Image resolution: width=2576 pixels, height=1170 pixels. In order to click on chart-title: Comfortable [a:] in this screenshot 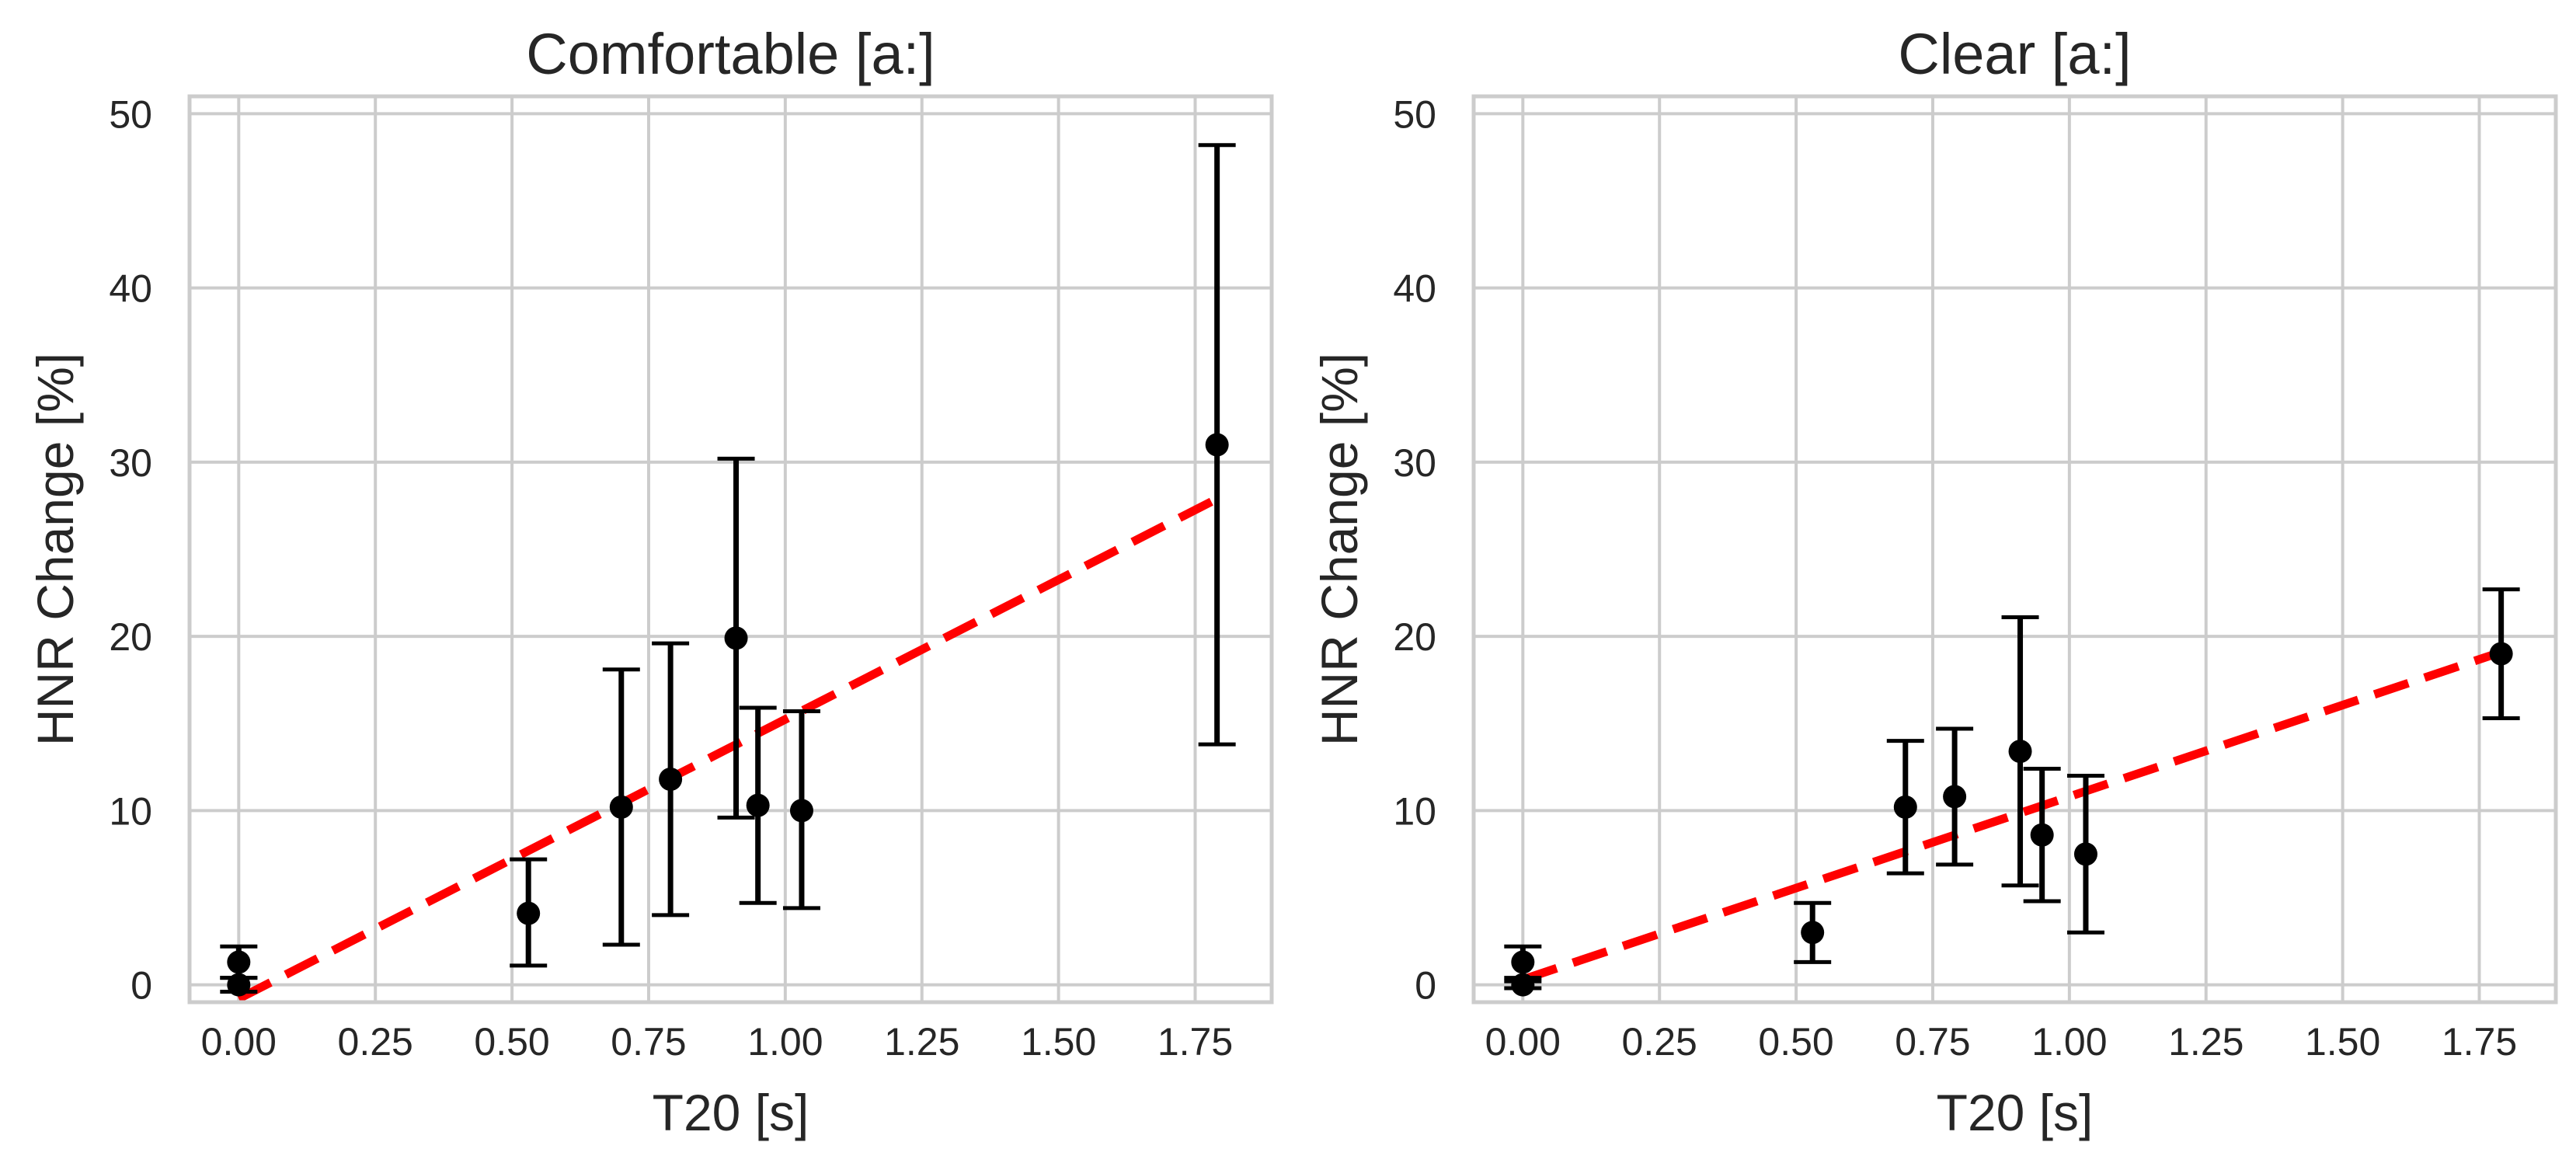, I will do `click(730, 54)`.